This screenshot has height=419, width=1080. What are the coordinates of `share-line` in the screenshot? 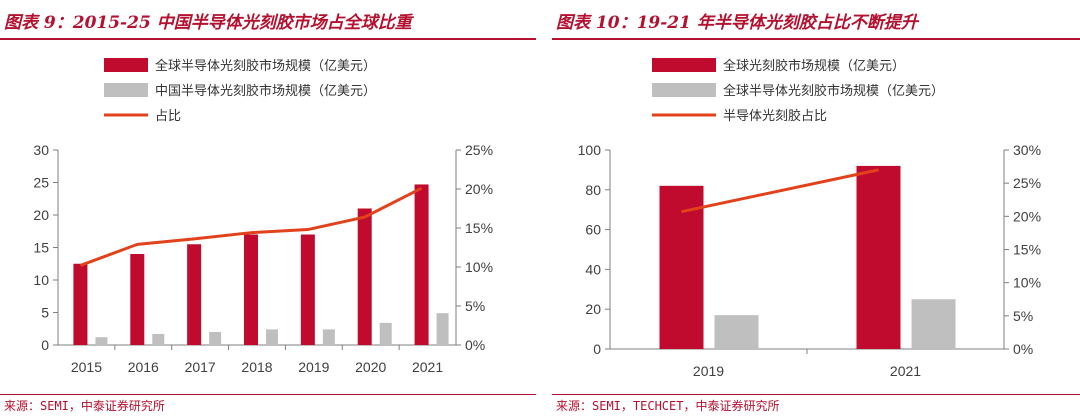 It's located at (780, 191).